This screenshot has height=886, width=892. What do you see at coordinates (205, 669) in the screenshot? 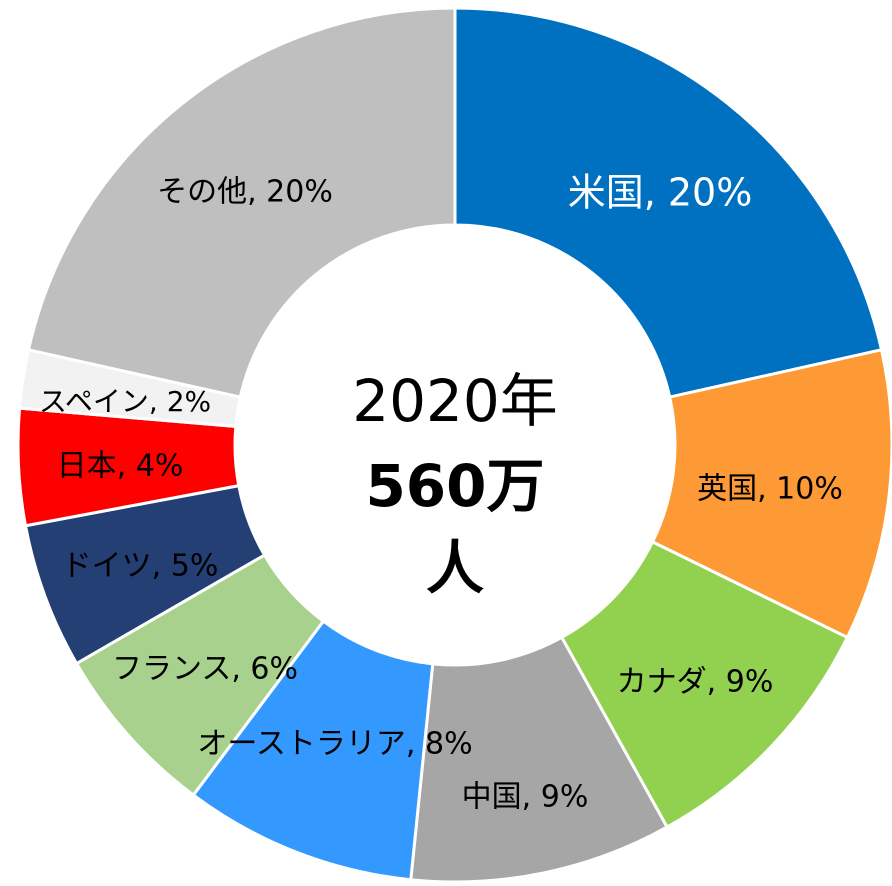
I see `data-label: フランス, 6%` at bounding box center [205, 669].